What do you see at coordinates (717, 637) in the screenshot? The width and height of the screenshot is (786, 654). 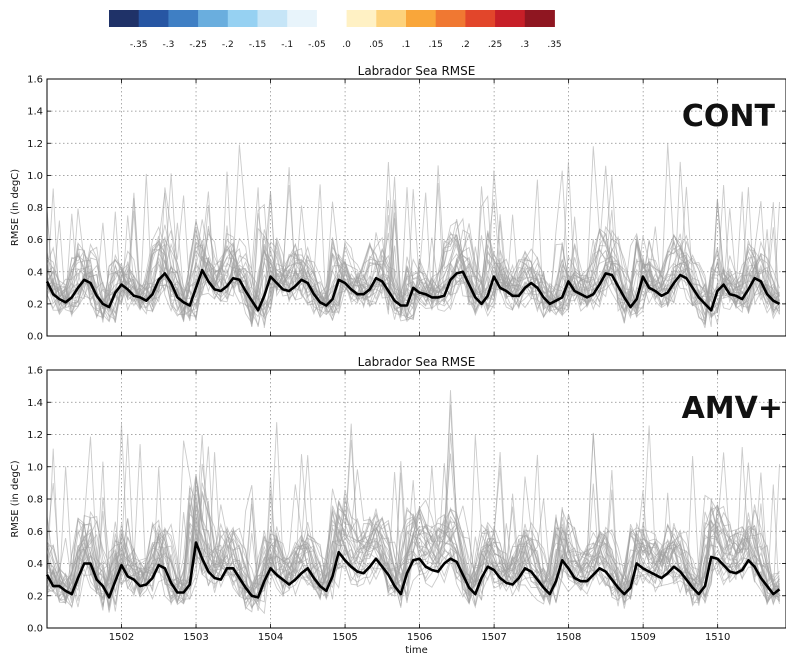 I see `x-tick-label: 1510` at bounding box center [717, 637].